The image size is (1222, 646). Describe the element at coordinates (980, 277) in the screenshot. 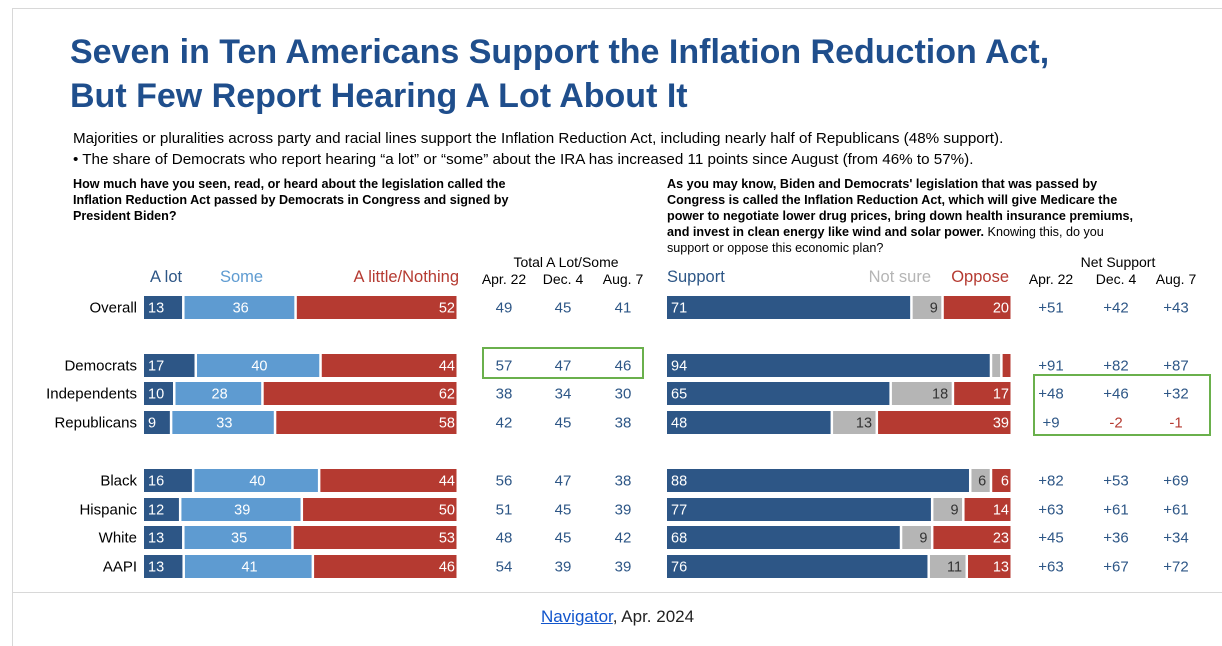

I see `legend-oppose: Oppose` at that location.